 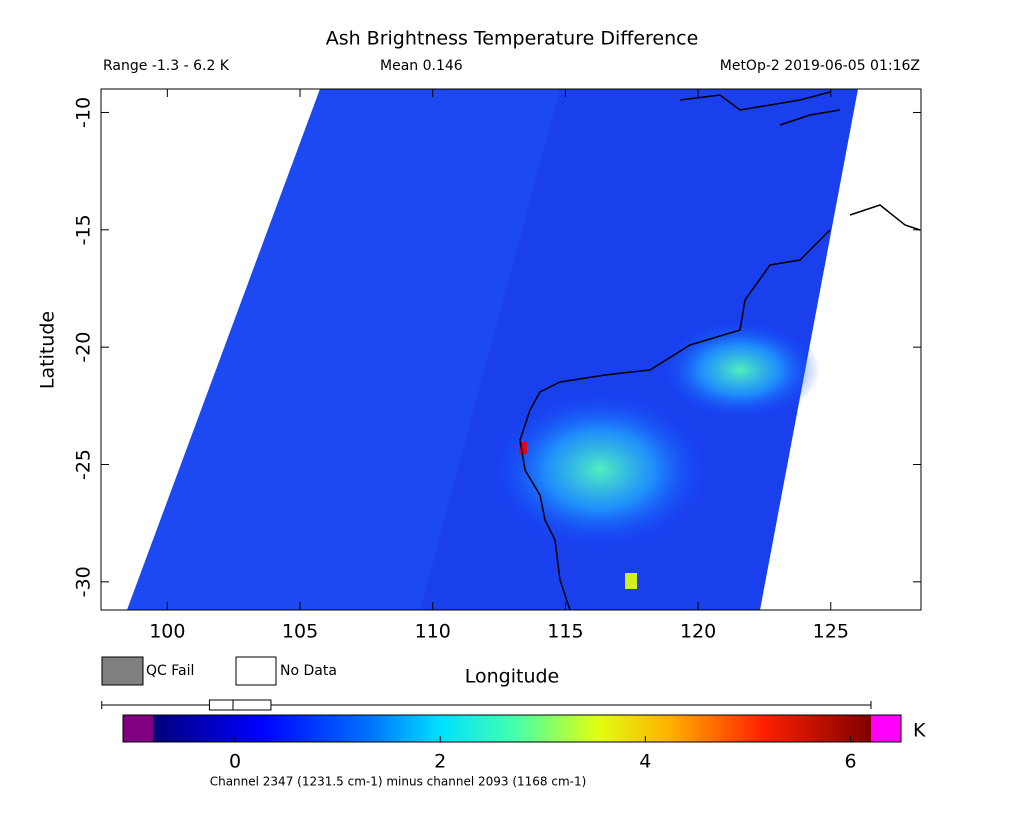 I want to click on y-tick-label: -15, so click(x=84, y=229).